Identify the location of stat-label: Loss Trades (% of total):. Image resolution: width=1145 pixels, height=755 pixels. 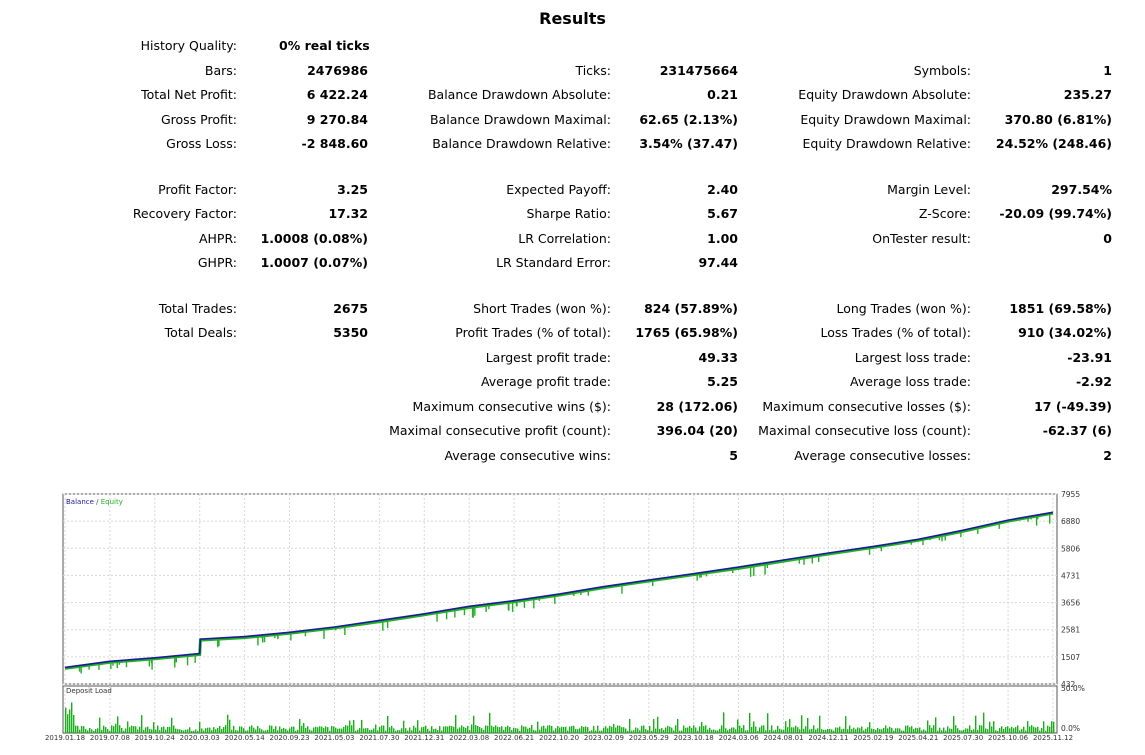
(895, 332).